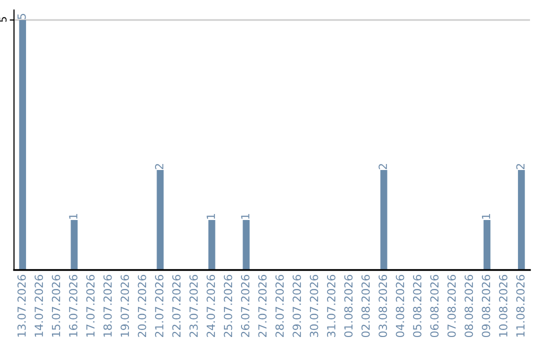 The image size is (540, 340). Describe the element at coordinates (486, 306) in the screenshot. I see `x-tick-label: 09.08.2026` at that location.